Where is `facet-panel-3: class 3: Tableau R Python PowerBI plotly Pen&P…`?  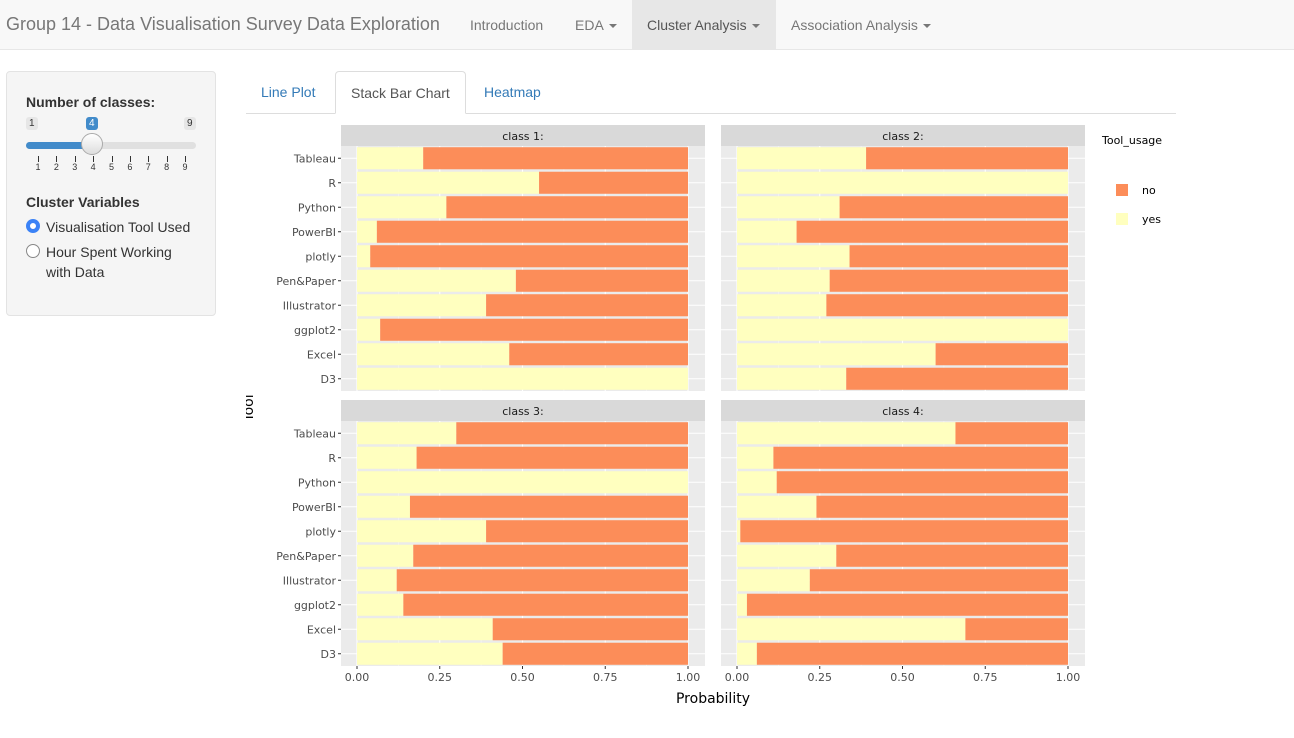 facet-panel-3: class 3: Tableau R Python PowerBI plotly Pen&P… is located at coordinates (490, 542).